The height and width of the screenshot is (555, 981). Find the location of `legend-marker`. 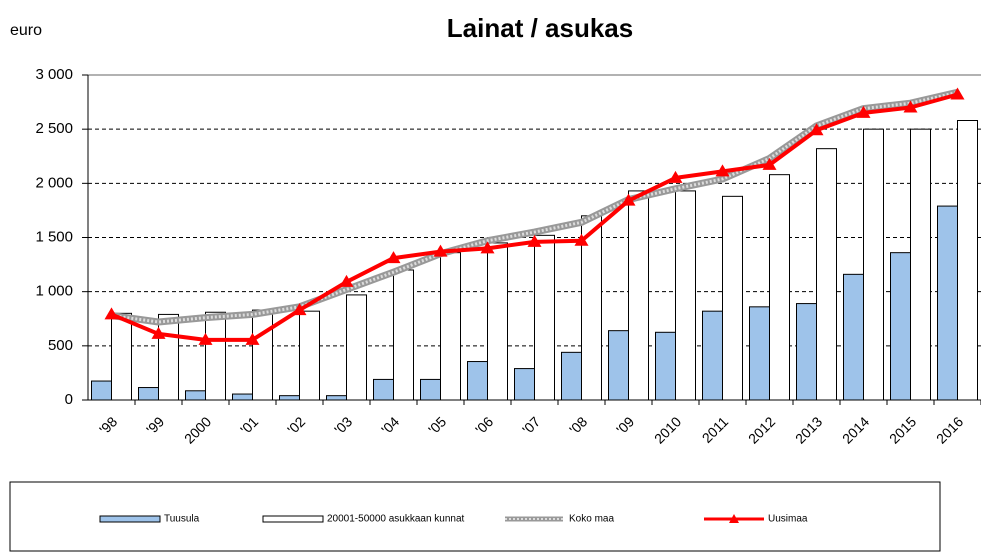

legend-marker is located at coordinates (734, 518).